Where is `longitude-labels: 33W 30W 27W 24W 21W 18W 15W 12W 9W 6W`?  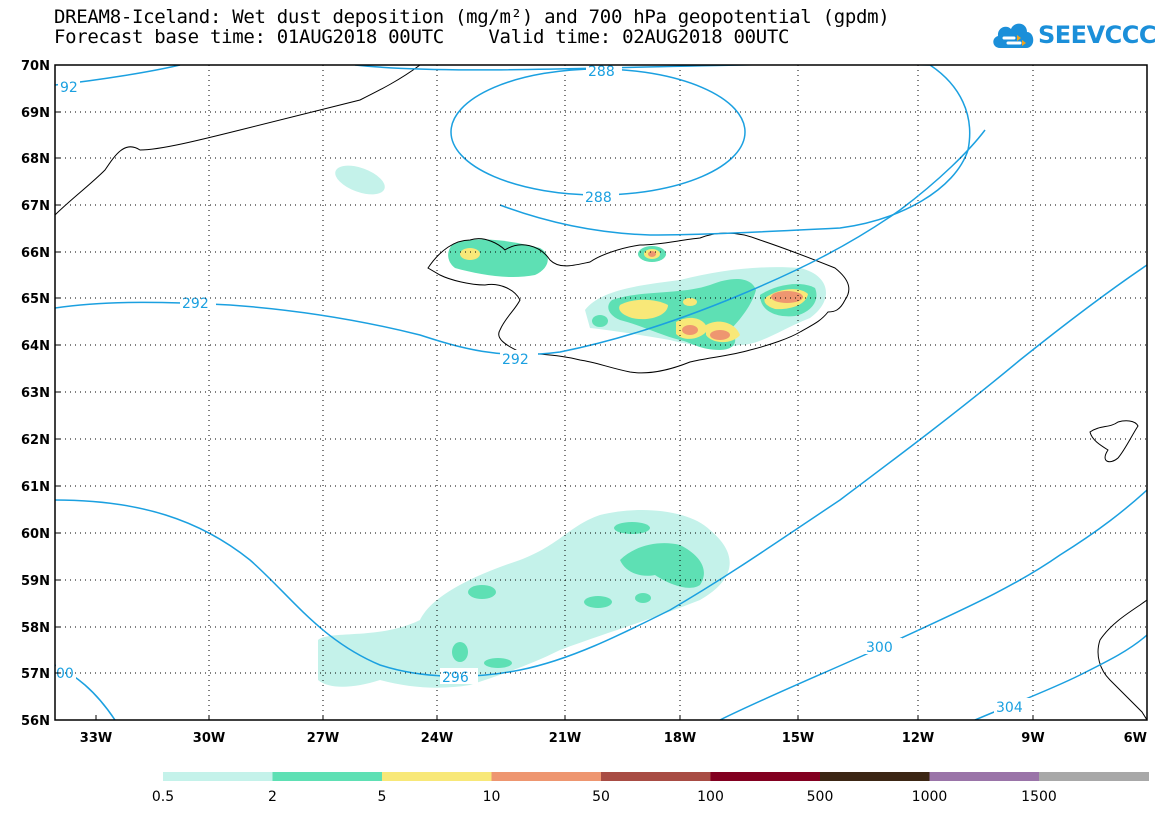 longitude-labels: 33W 30W 27W 24W 21W 18W 15W 12W 9W 6W is located at coordinates (614, 730).